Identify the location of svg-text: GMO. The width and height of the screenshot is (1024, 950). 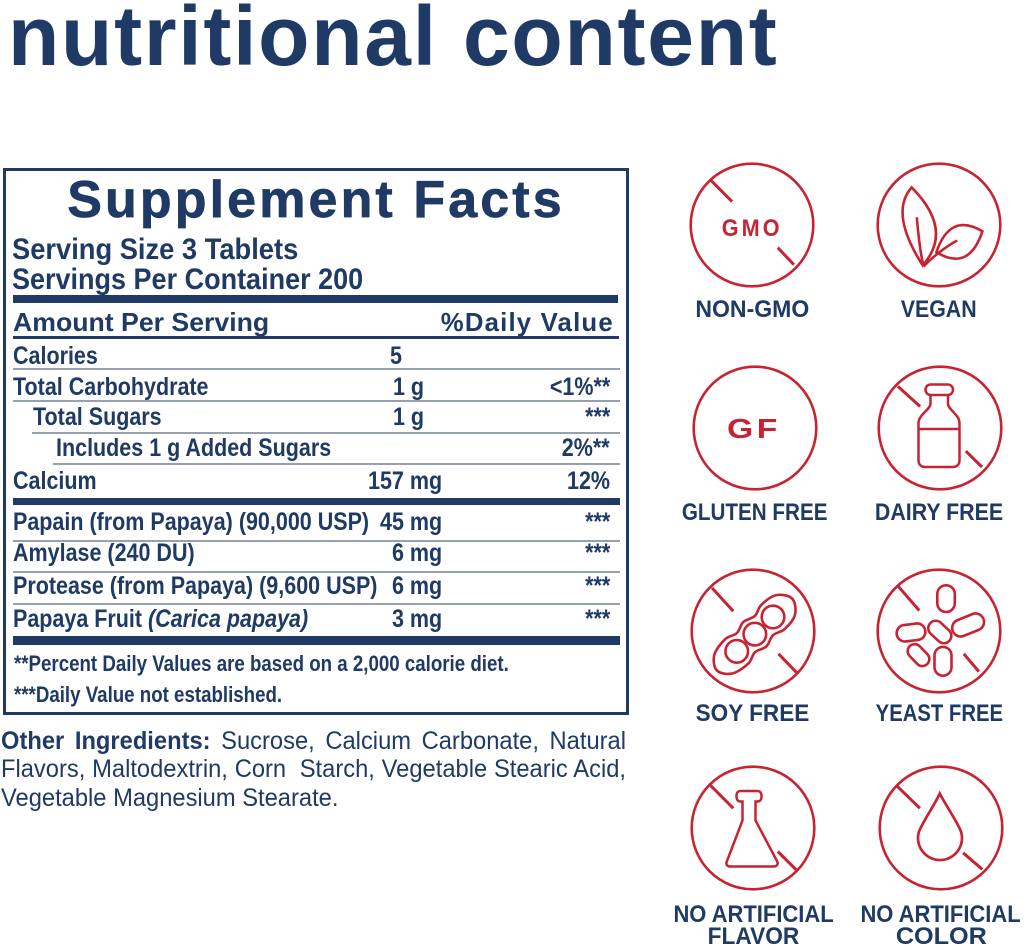
(752, 228).